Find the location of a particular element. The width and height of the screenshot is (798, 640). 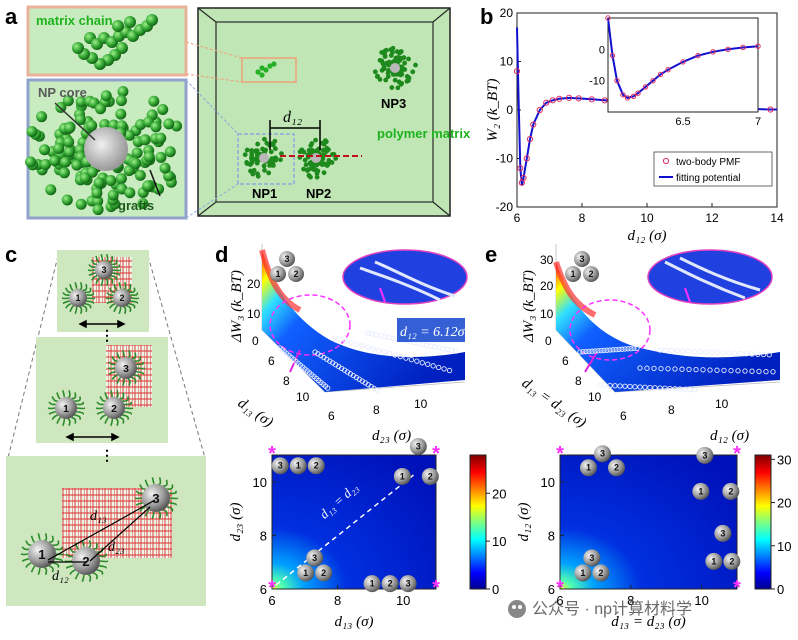

b-xtick-label: 12 is located at coordinates (712, 218).